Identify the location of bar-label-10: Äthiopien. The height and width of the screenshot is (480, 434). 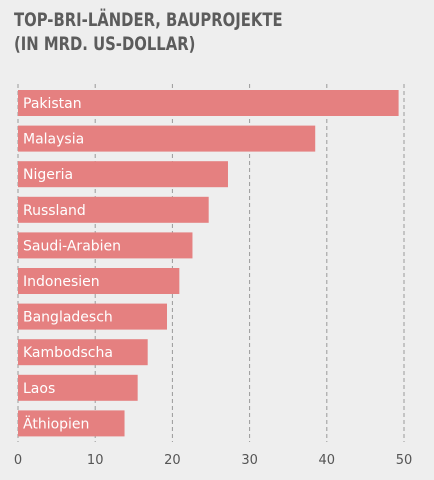
(56, 423).